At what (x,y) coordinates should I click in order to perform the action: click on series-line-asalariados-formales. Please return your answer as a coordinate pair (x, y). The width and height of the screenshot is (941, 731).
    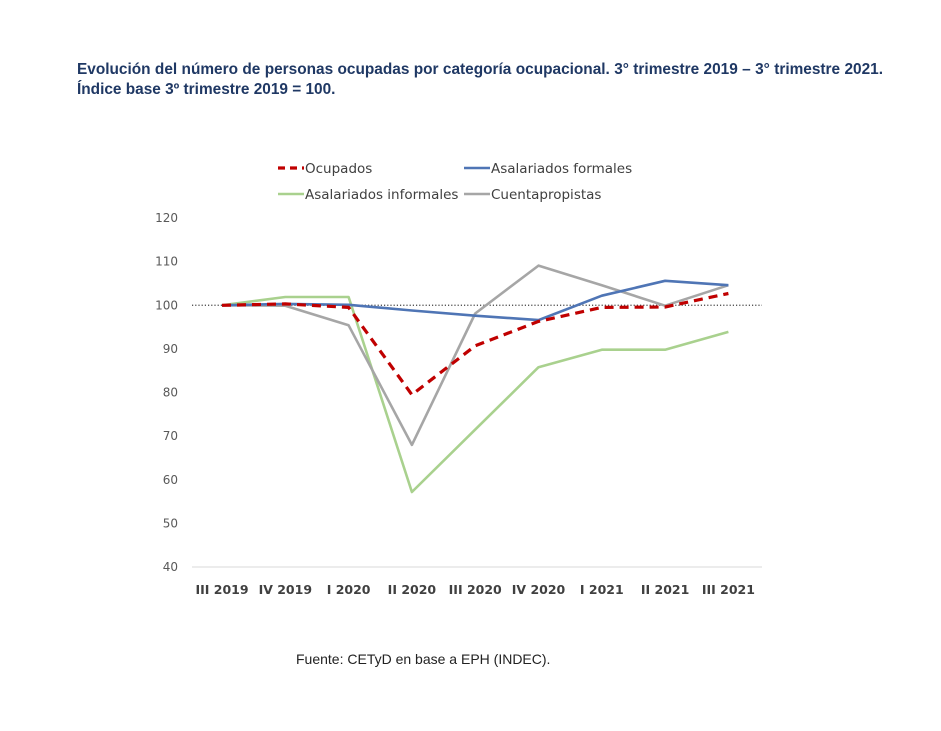
    Looking at the image, I should click on (475, 300).